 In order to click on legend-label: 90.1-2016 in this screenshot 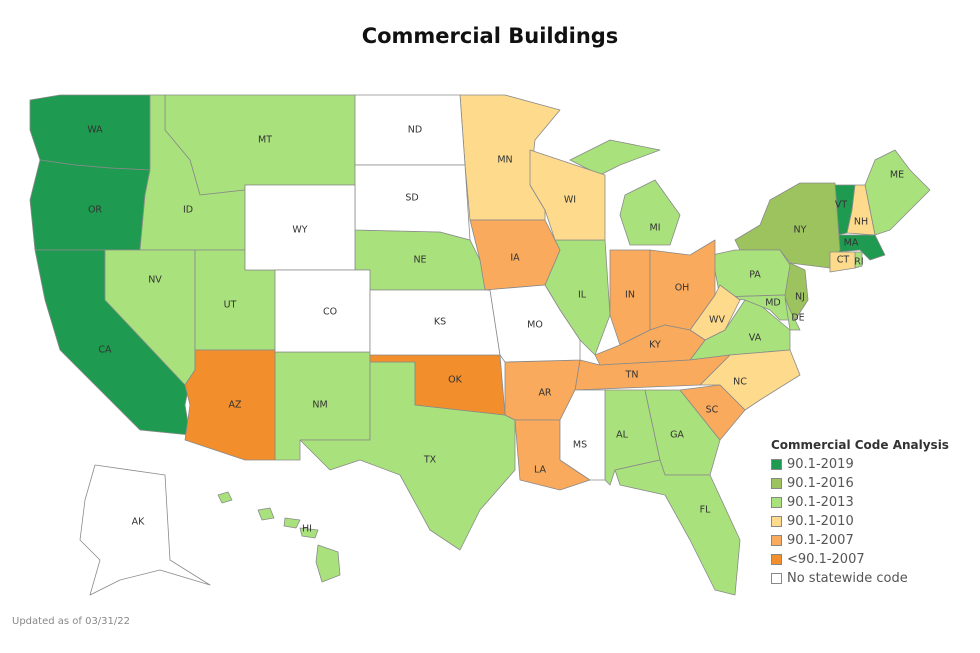, I will do `click(820, 483)`.